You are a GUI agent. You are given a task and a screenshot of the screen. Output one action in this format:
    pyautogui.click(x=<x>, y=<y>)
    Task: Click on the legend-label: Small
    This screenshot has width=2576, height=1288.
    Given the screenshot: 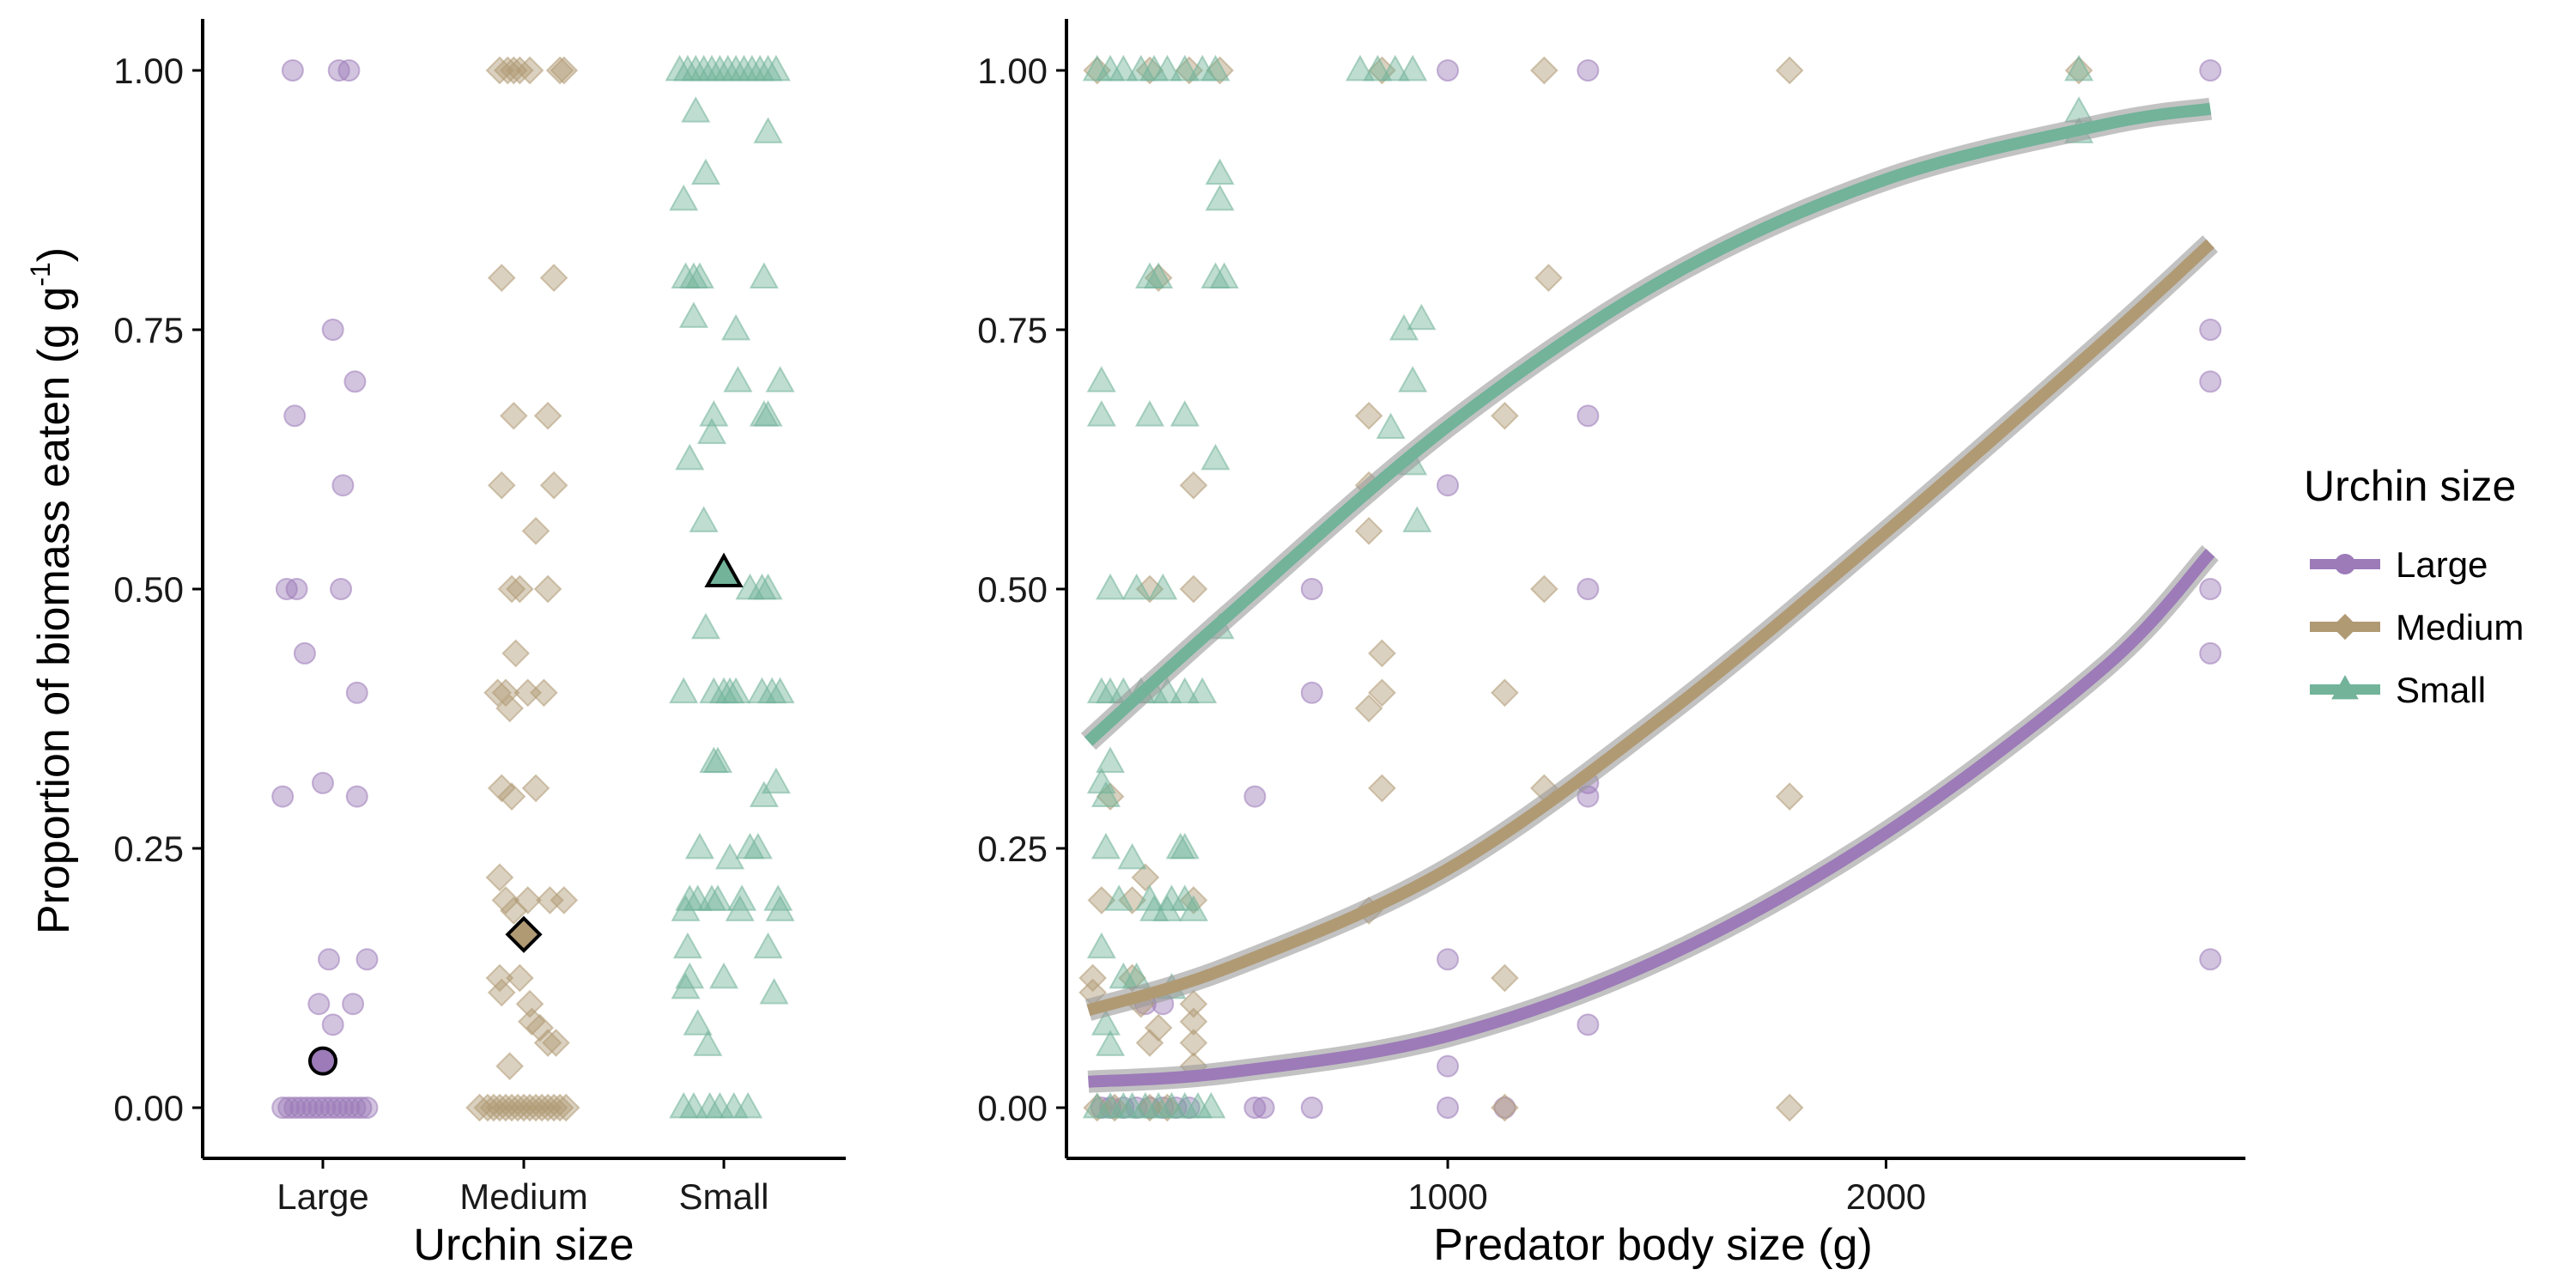 What is the action you would take?
    pyautogui.click(x=2441, y=690)
    